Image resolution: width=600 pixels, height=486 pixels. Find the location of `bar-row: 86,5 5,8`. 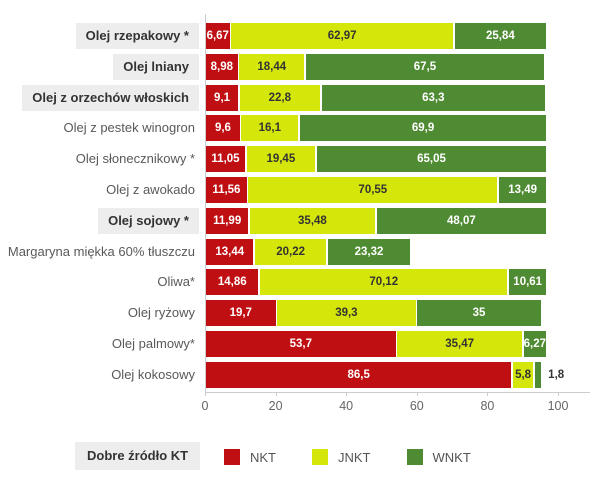

bar-row: 86,5 5,8 is located at coordinates (374, 374).